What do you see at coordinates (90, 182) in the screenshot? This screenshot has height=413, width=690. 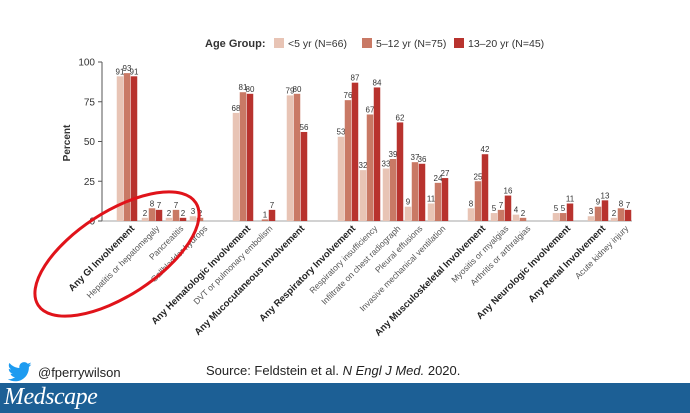 I see `y-tick-label: 25` at bounding box center [90, 182].